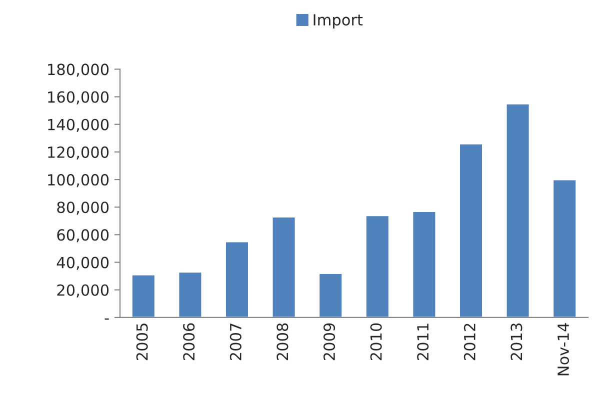 This screenshot has height=407, width=600. I want to click on y-tick-label: 140,000, so click(78, 125).